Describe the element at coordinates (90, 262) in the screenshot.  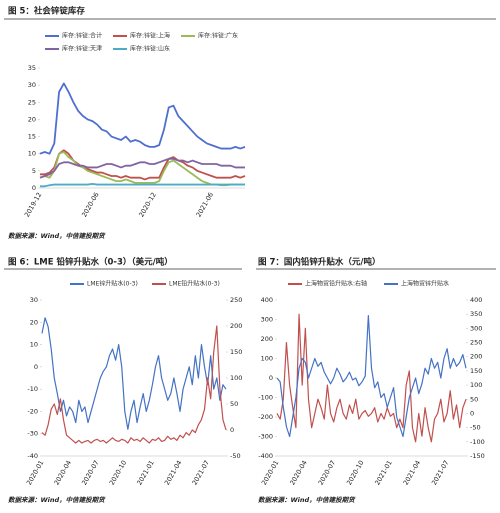
I see `figure-title: 图 6：LME 铅锌升贴水（0-3）（美元/吨）` at that location.